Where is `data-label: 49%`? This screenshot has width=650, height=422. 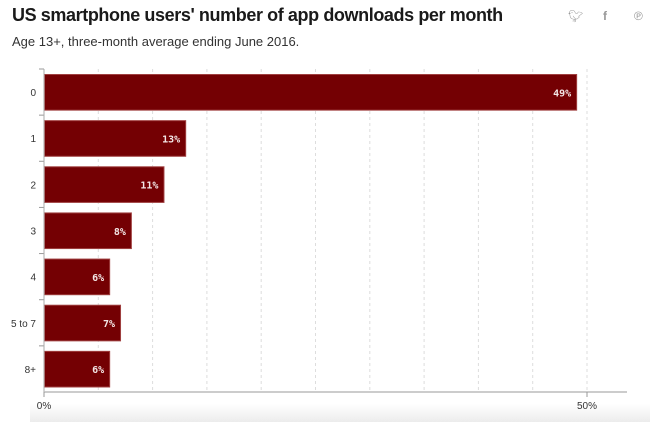 data-label: 49% is located at coordinates (562, 93).